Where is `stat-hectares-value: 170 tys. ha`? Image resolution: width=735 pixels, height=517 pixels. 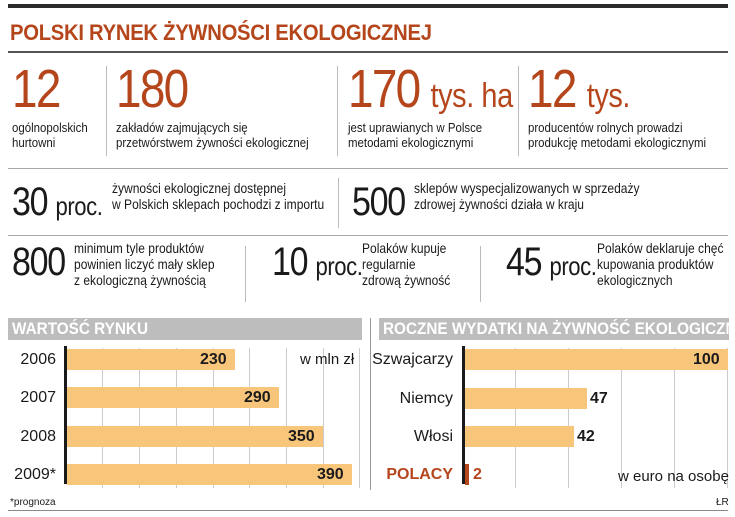 stat-hectares-value: 170 tys. ha is located at coordinates (430, 89).